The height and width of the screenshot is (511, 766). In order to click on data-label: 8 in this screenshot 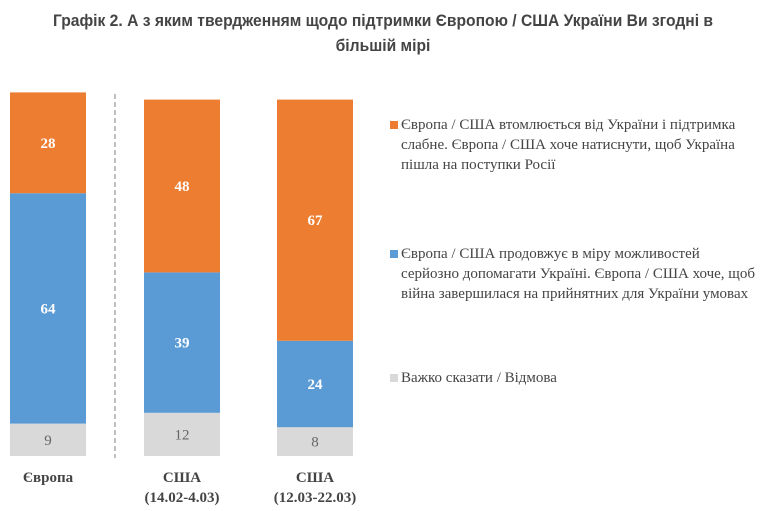, I will do `click(315, 443)`.